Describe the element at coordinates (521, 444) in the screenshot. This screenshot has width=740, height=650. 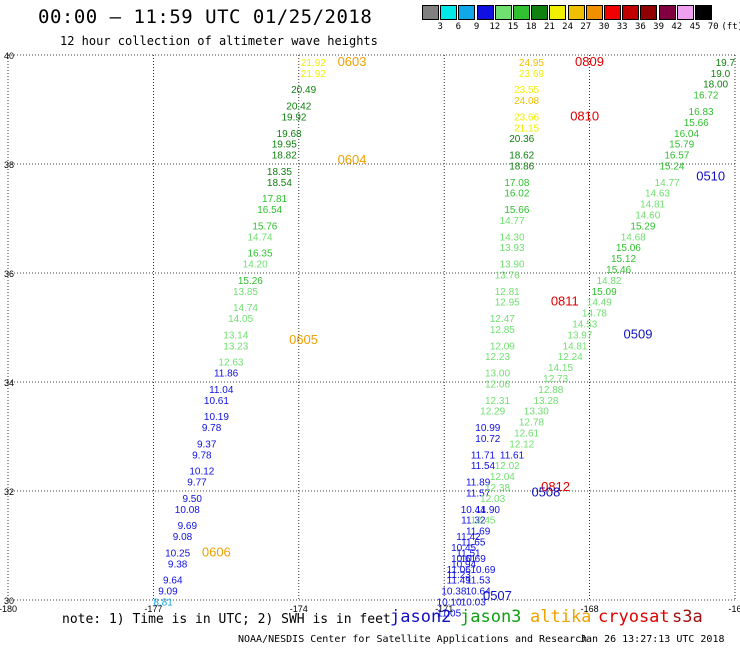
I see `swh-label-s3a: 12.12` at that location.